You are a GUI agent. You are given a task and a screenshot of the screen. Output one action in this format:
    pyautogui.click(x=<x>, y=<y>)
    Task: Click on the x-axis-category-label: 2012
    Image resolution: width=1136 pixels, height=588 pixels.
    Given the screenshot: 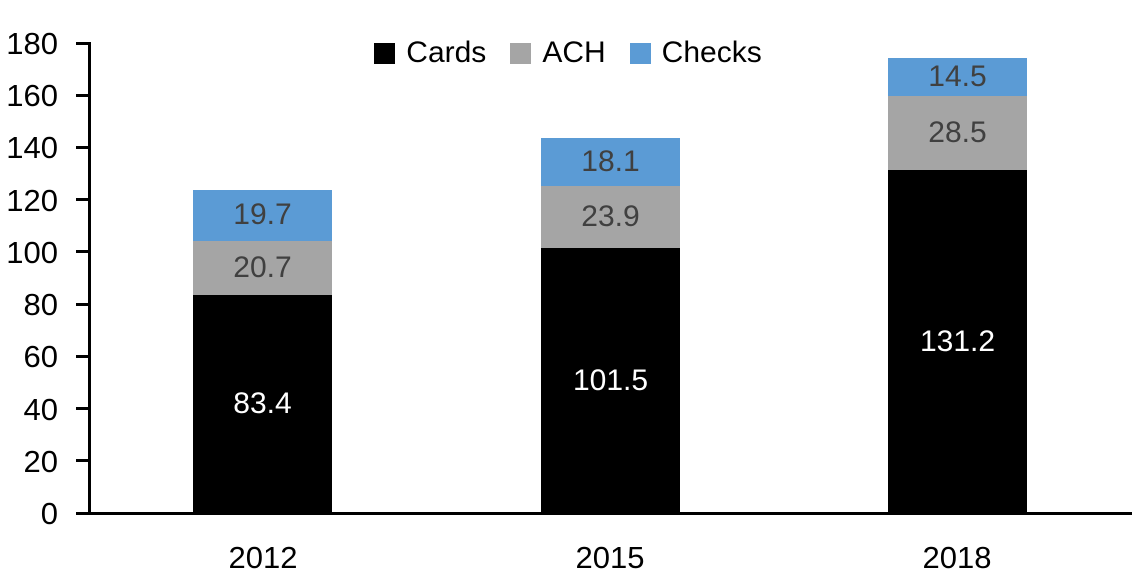 What is the action you would take?
    pyautogui.click(x=263, y=557)
    